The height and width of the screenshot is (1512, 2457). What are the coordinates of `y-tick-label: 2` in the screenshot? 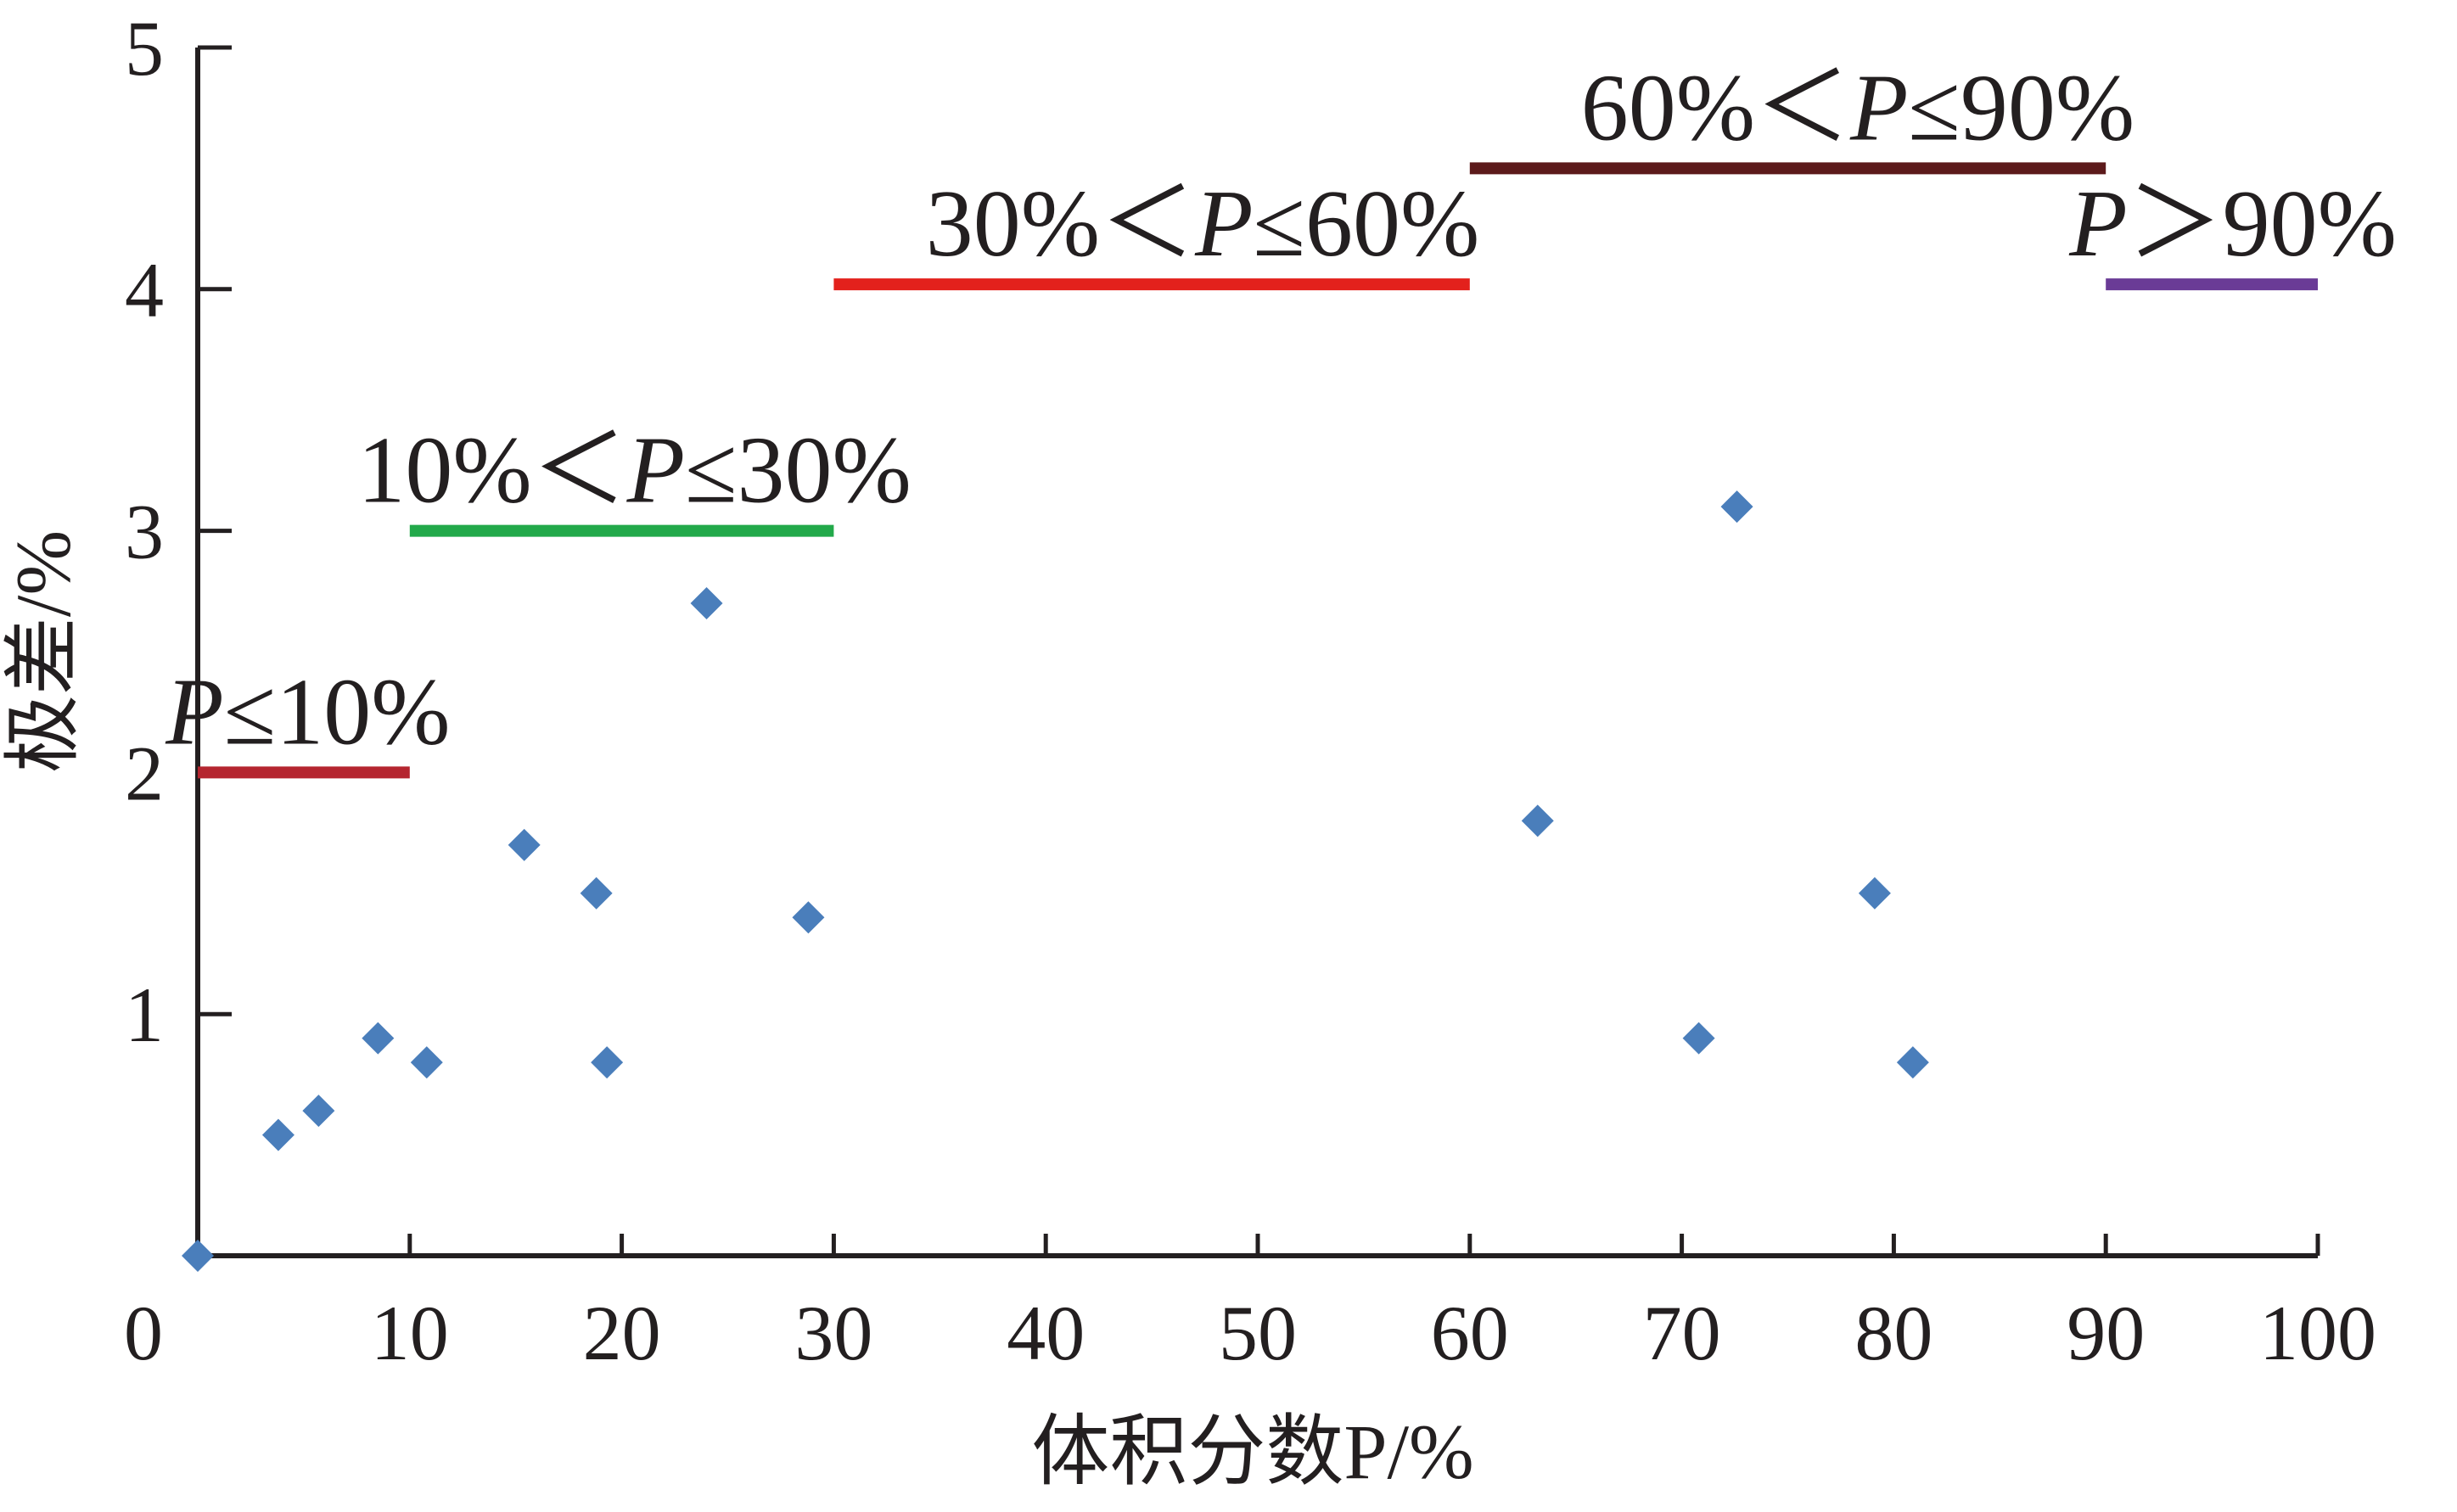 It's located at (144, 773).